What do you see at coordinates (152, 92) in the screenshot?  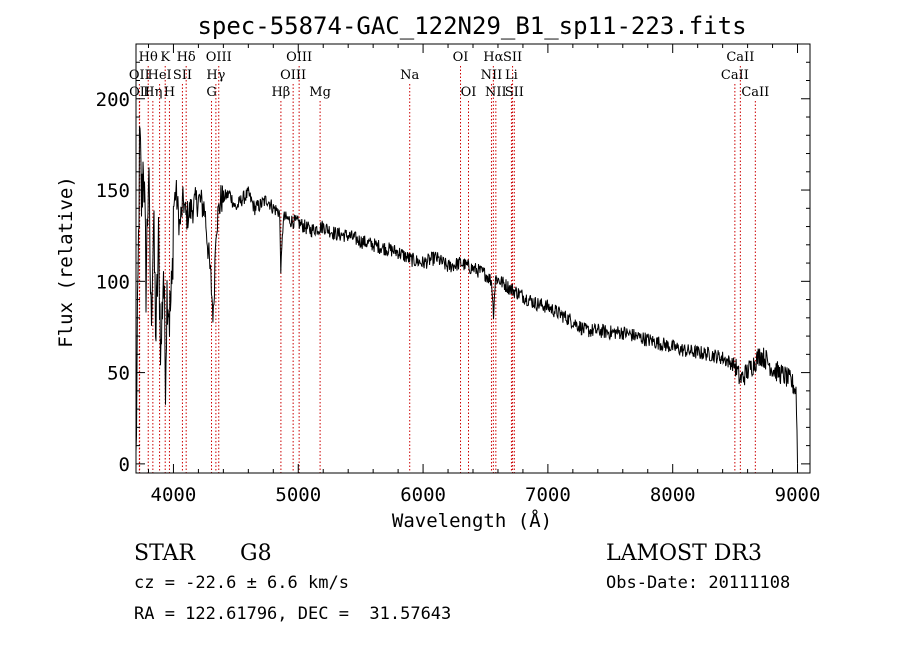 I see `emission-line-label: Hη` at bounding box center [152, 92].